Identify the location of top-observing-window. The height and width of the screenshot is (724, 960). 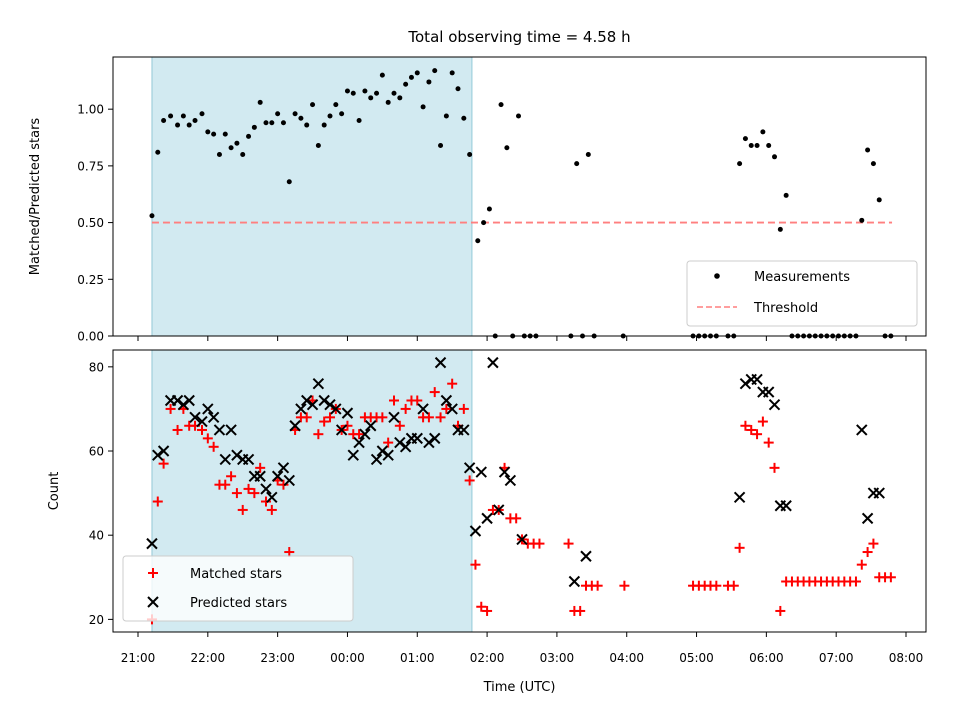
(312, 196).